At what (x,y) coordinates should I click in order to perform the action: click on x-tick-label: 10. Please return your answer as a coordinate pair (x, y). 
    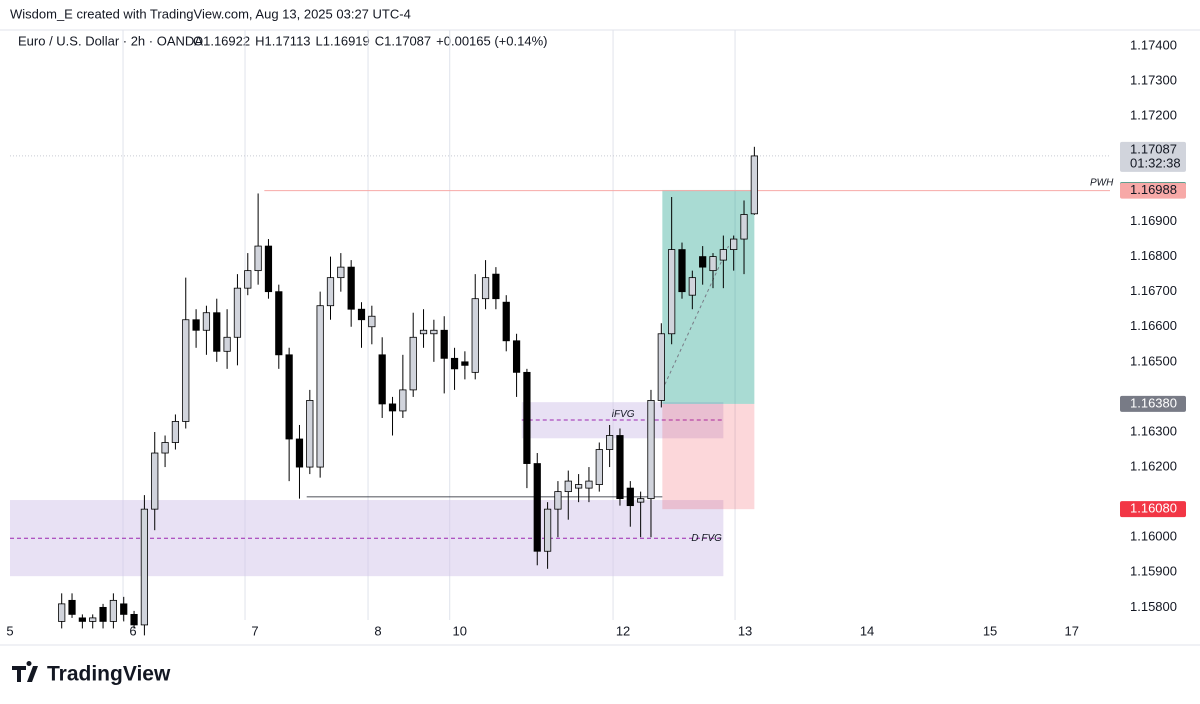
    Looking at the image, I should click on (459, 630).